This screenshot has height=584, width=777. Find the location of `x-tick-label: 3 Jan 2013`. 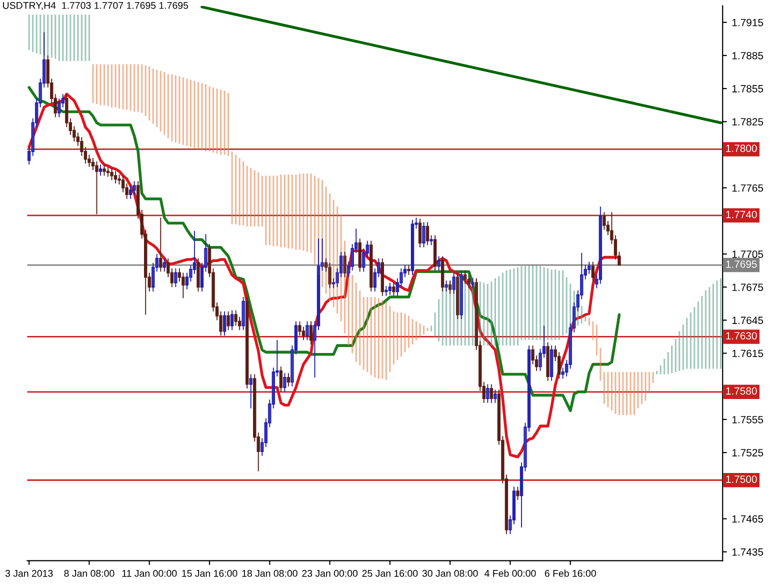

x-tick-label: 3 Jan 2013 is located at coordinates (29, 573).